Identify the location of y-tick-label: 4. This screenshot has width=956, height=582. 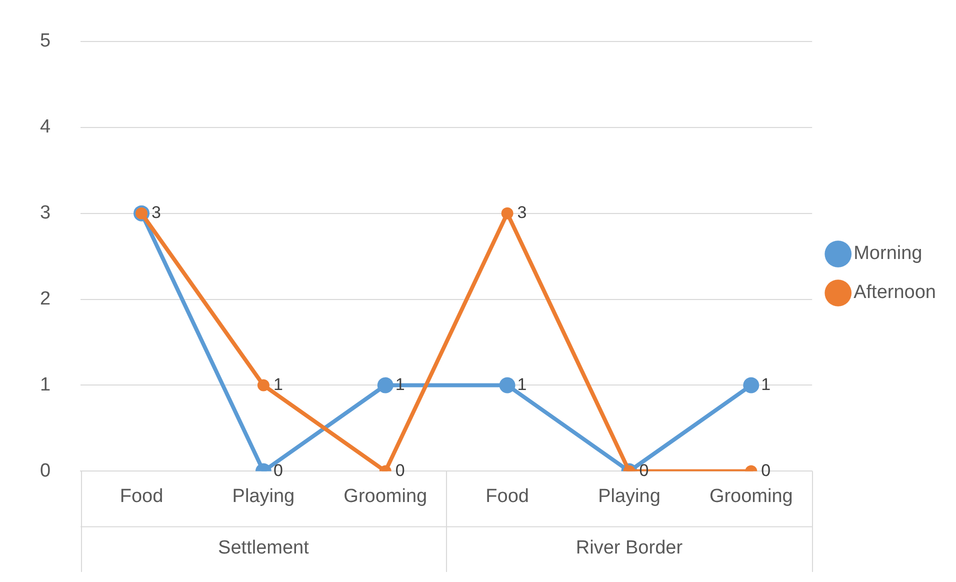
(45, 127).